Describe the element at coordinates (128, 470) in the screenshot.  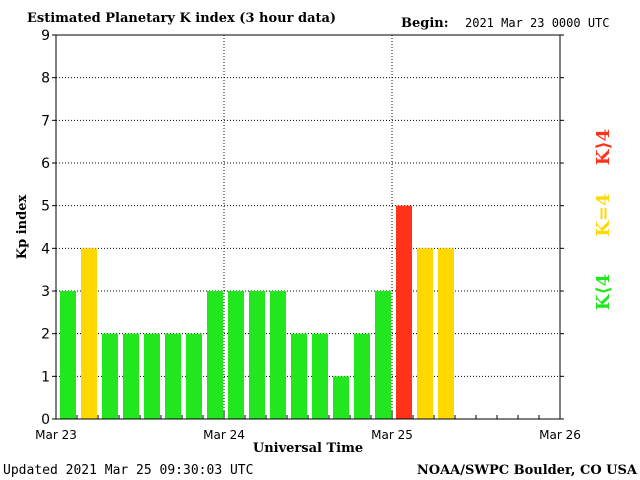
I see `updated-timestamp: Updated 2021 Mar 25 09:30:03 UTC` at that location.